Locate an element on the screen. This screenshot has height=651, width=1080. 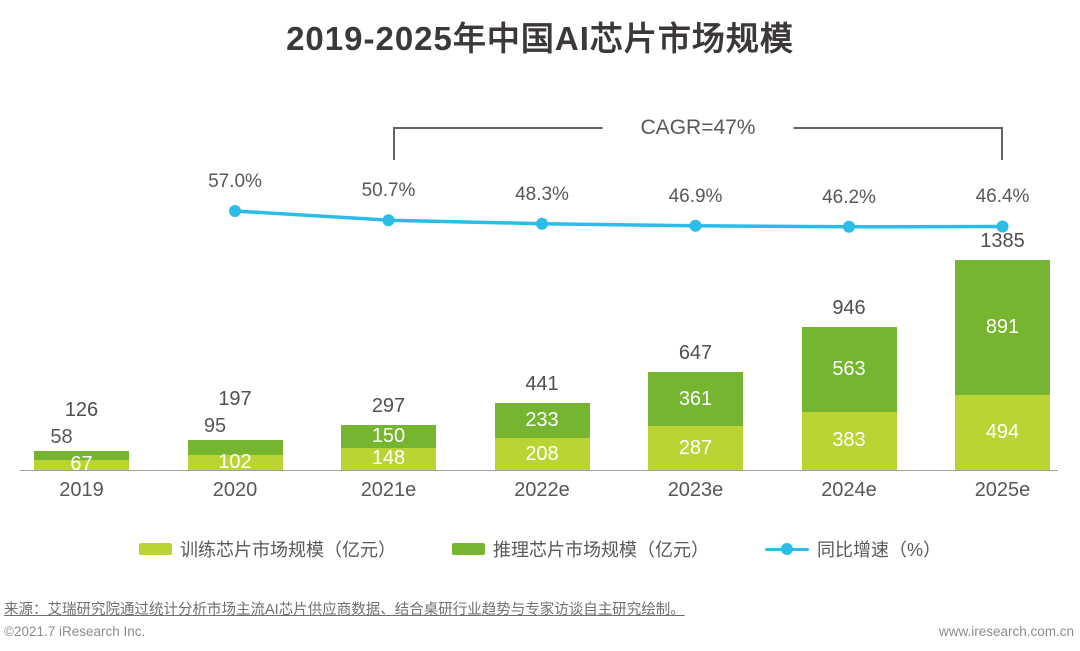
bar-value-train: 494 is located at coordinates (1002, 432).